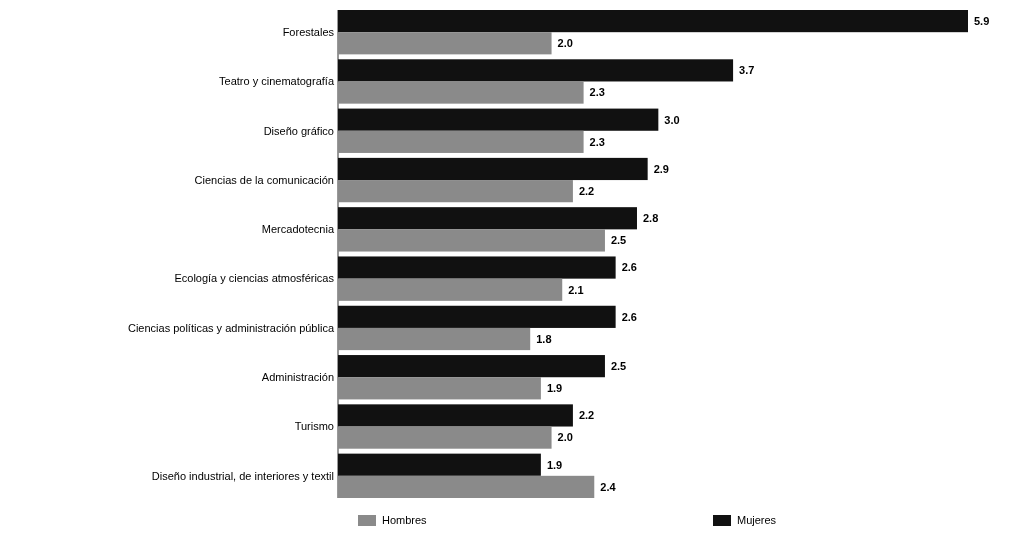 The width and height of the screenshot is (1016, 537). What do you see at coordinates (544, 338) in the screenshot?
I see `data-label: 1.8` at bounding box center [544, 338].